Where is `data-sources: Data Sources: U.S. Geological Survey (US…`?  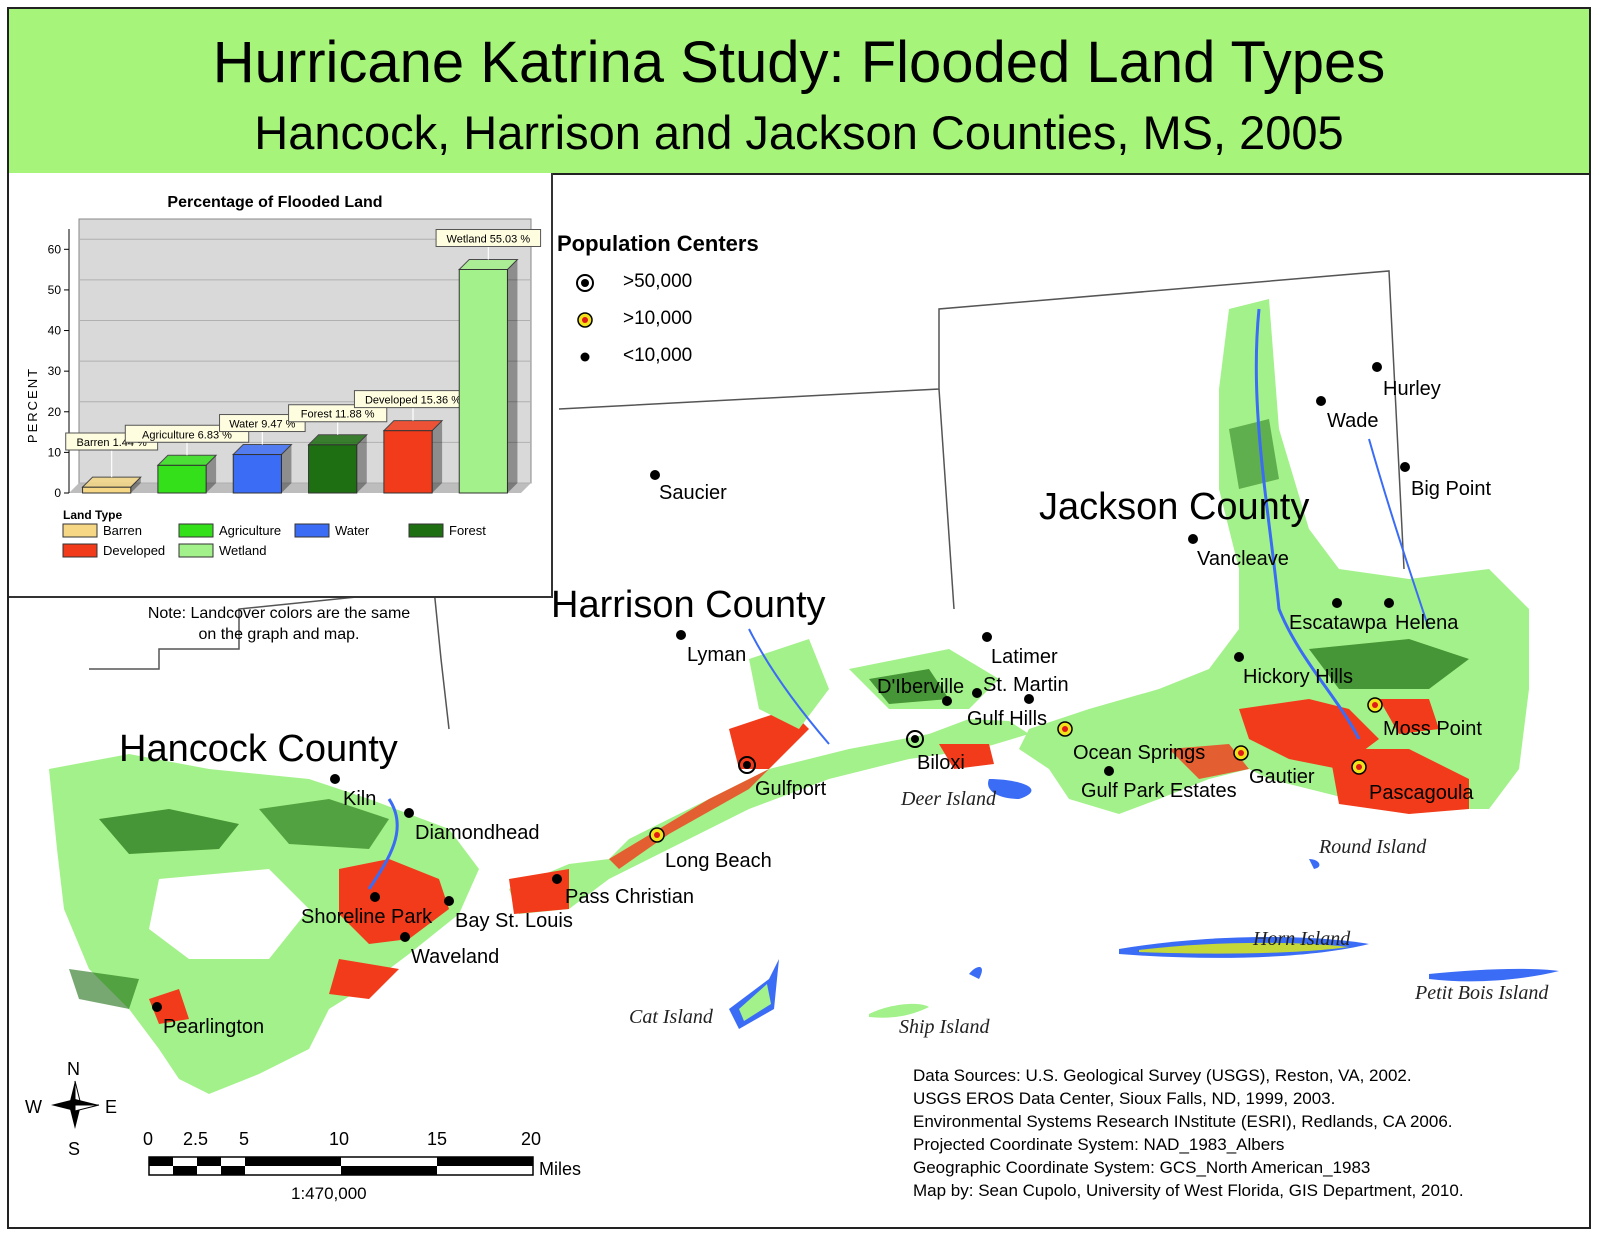 data-sources: Data Sources: U.S. Geological Survey (US… is located at coordinates (1188, 1133).